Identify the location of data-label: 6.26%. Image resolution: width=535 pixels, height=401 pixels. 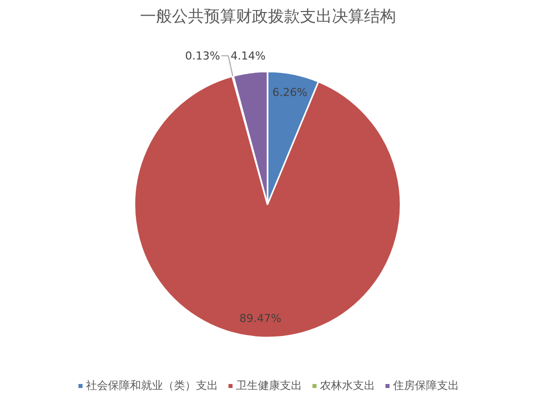
(290, 92).